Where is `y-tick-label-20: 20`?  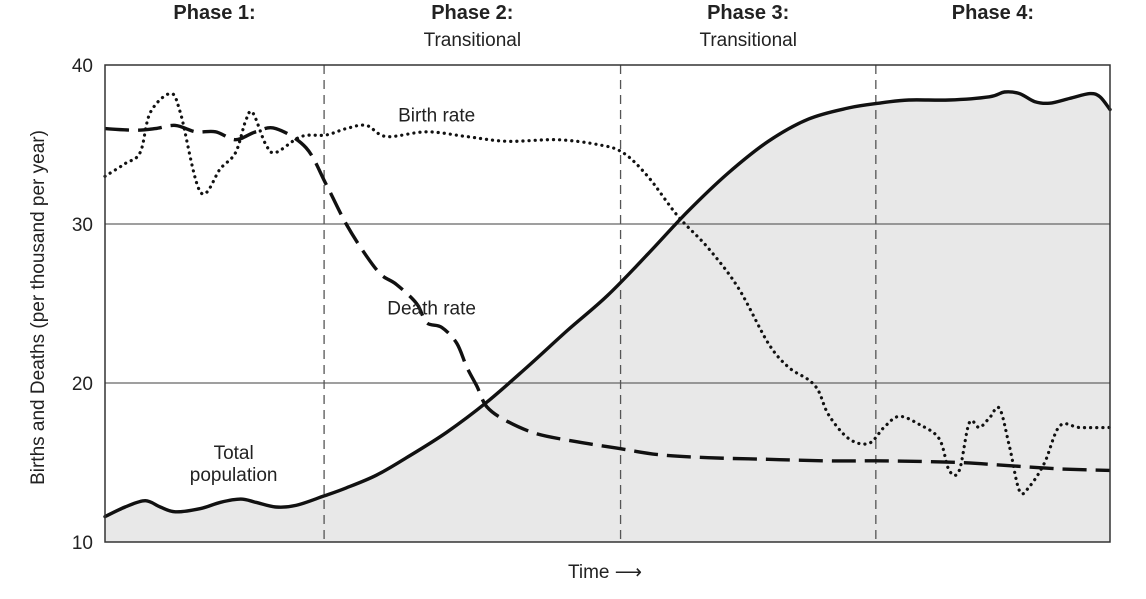 y-tick-label-20: 20 is located at coordinates (82, 384).